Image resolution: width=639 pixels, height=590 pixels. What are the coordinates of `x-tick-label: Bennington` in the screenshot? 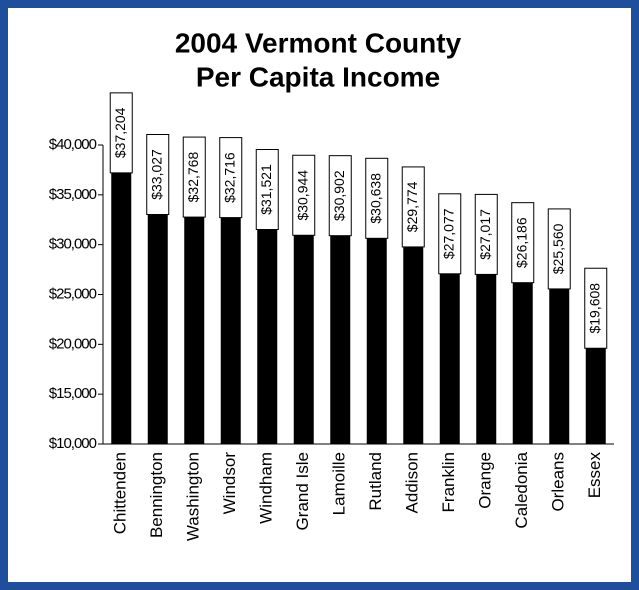 It's located at (156, 495).